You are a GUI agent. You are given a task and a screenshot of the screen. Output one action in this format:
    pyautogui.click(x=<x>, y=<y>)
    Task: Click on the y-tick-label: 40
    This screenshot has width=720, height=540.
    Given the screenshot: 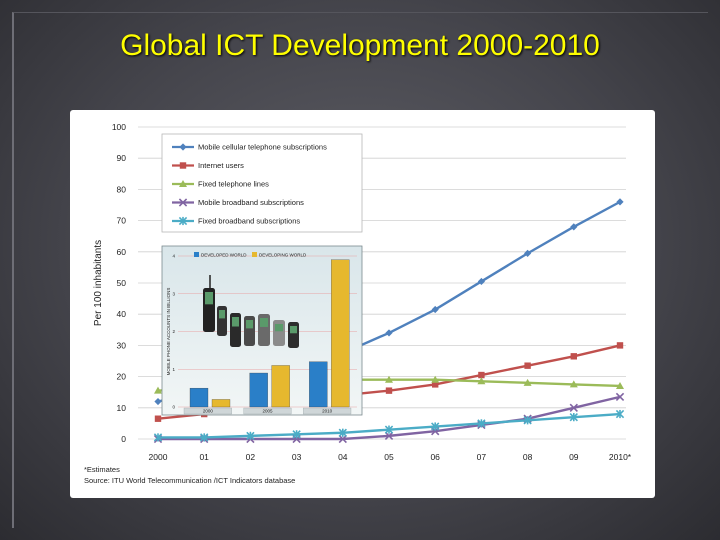 What is the action you would take?
    pyautogui.click(x=122, y=314)
    